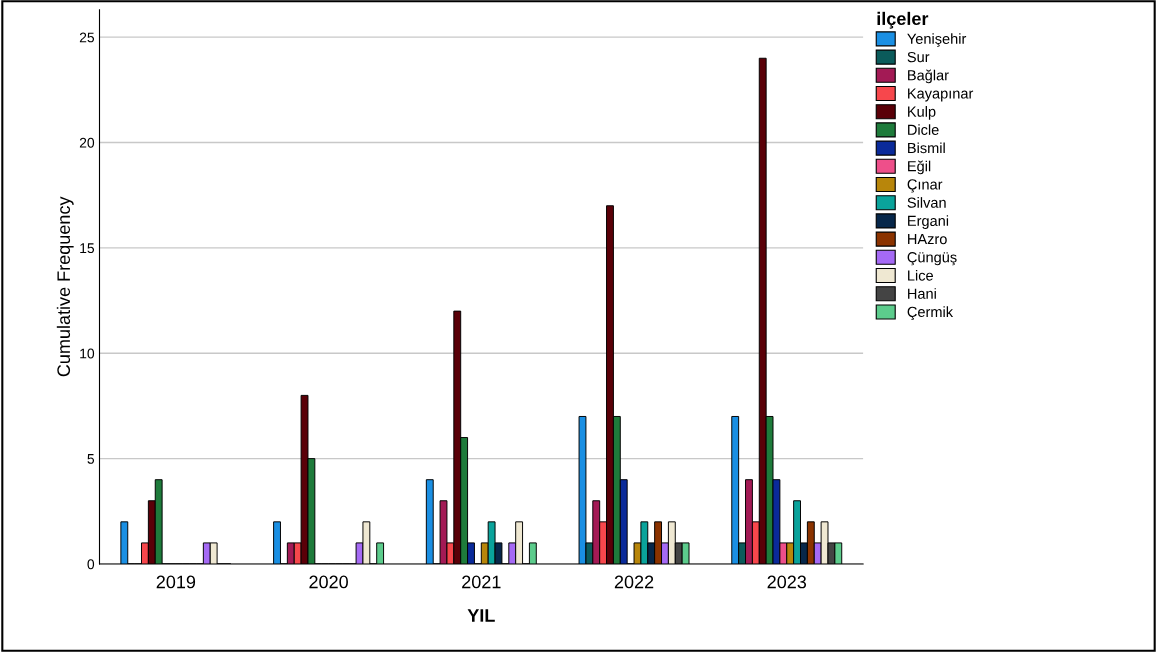 This screenshot has width=1157, height=652. I want to click on legend-label: Silvan, so click(926, 202).